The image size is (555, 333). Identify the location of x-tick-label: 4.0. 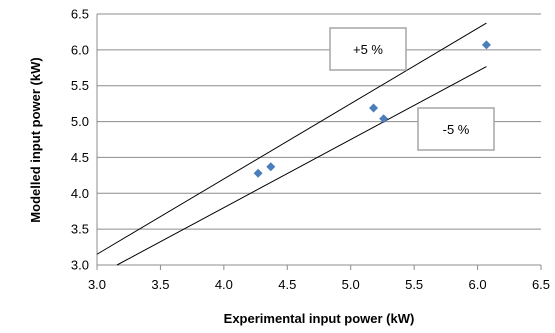
(224, 284).